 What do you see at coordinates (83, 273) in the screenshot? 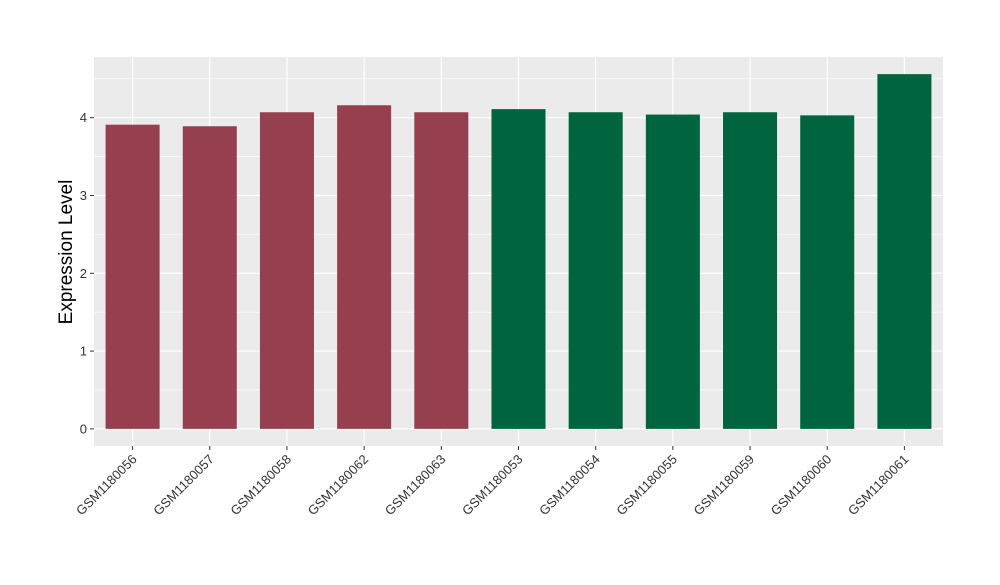
I see `y-tick-label: 2` at bounding box center [83, 273].